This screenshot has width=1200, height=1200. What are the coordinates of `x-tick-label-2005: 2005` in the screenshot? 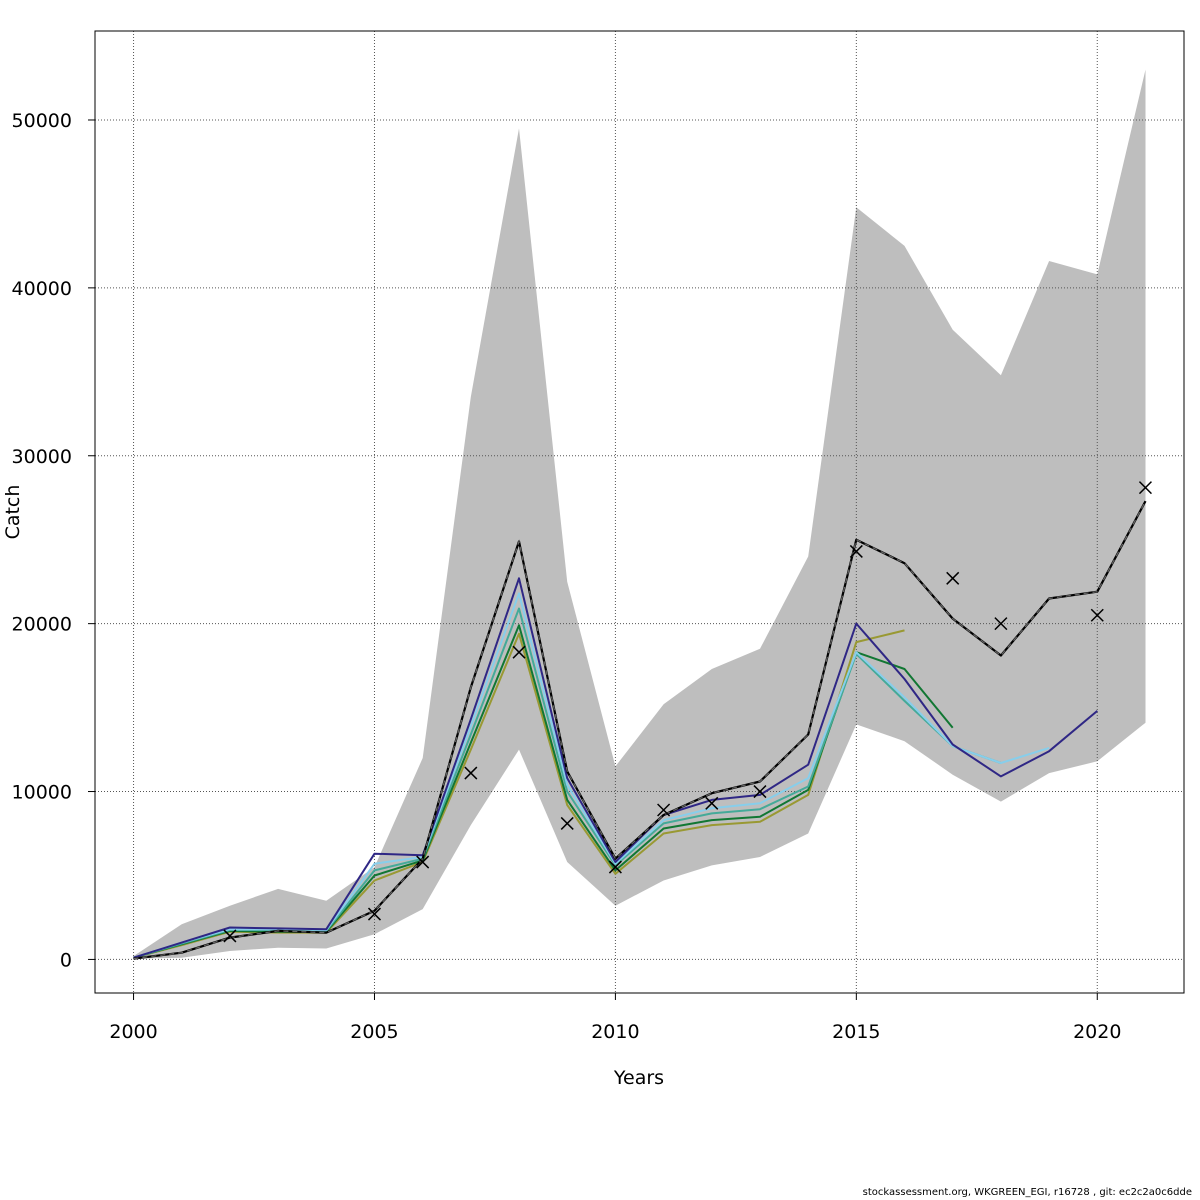 It's located at (374, 1032).